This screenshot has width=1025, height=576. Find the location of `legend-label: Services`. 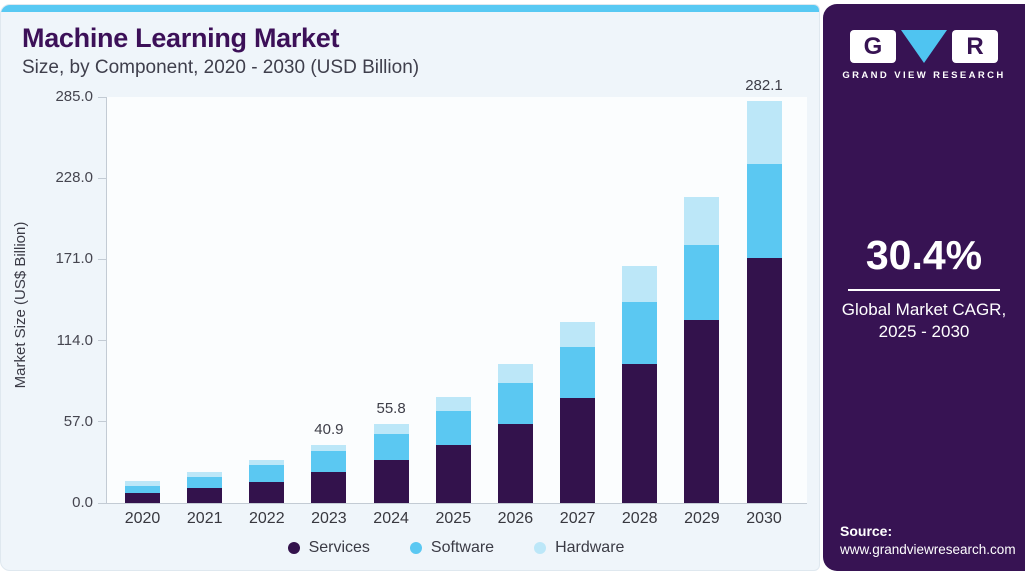

legend-label: Services is located at coordinates (339, 547).